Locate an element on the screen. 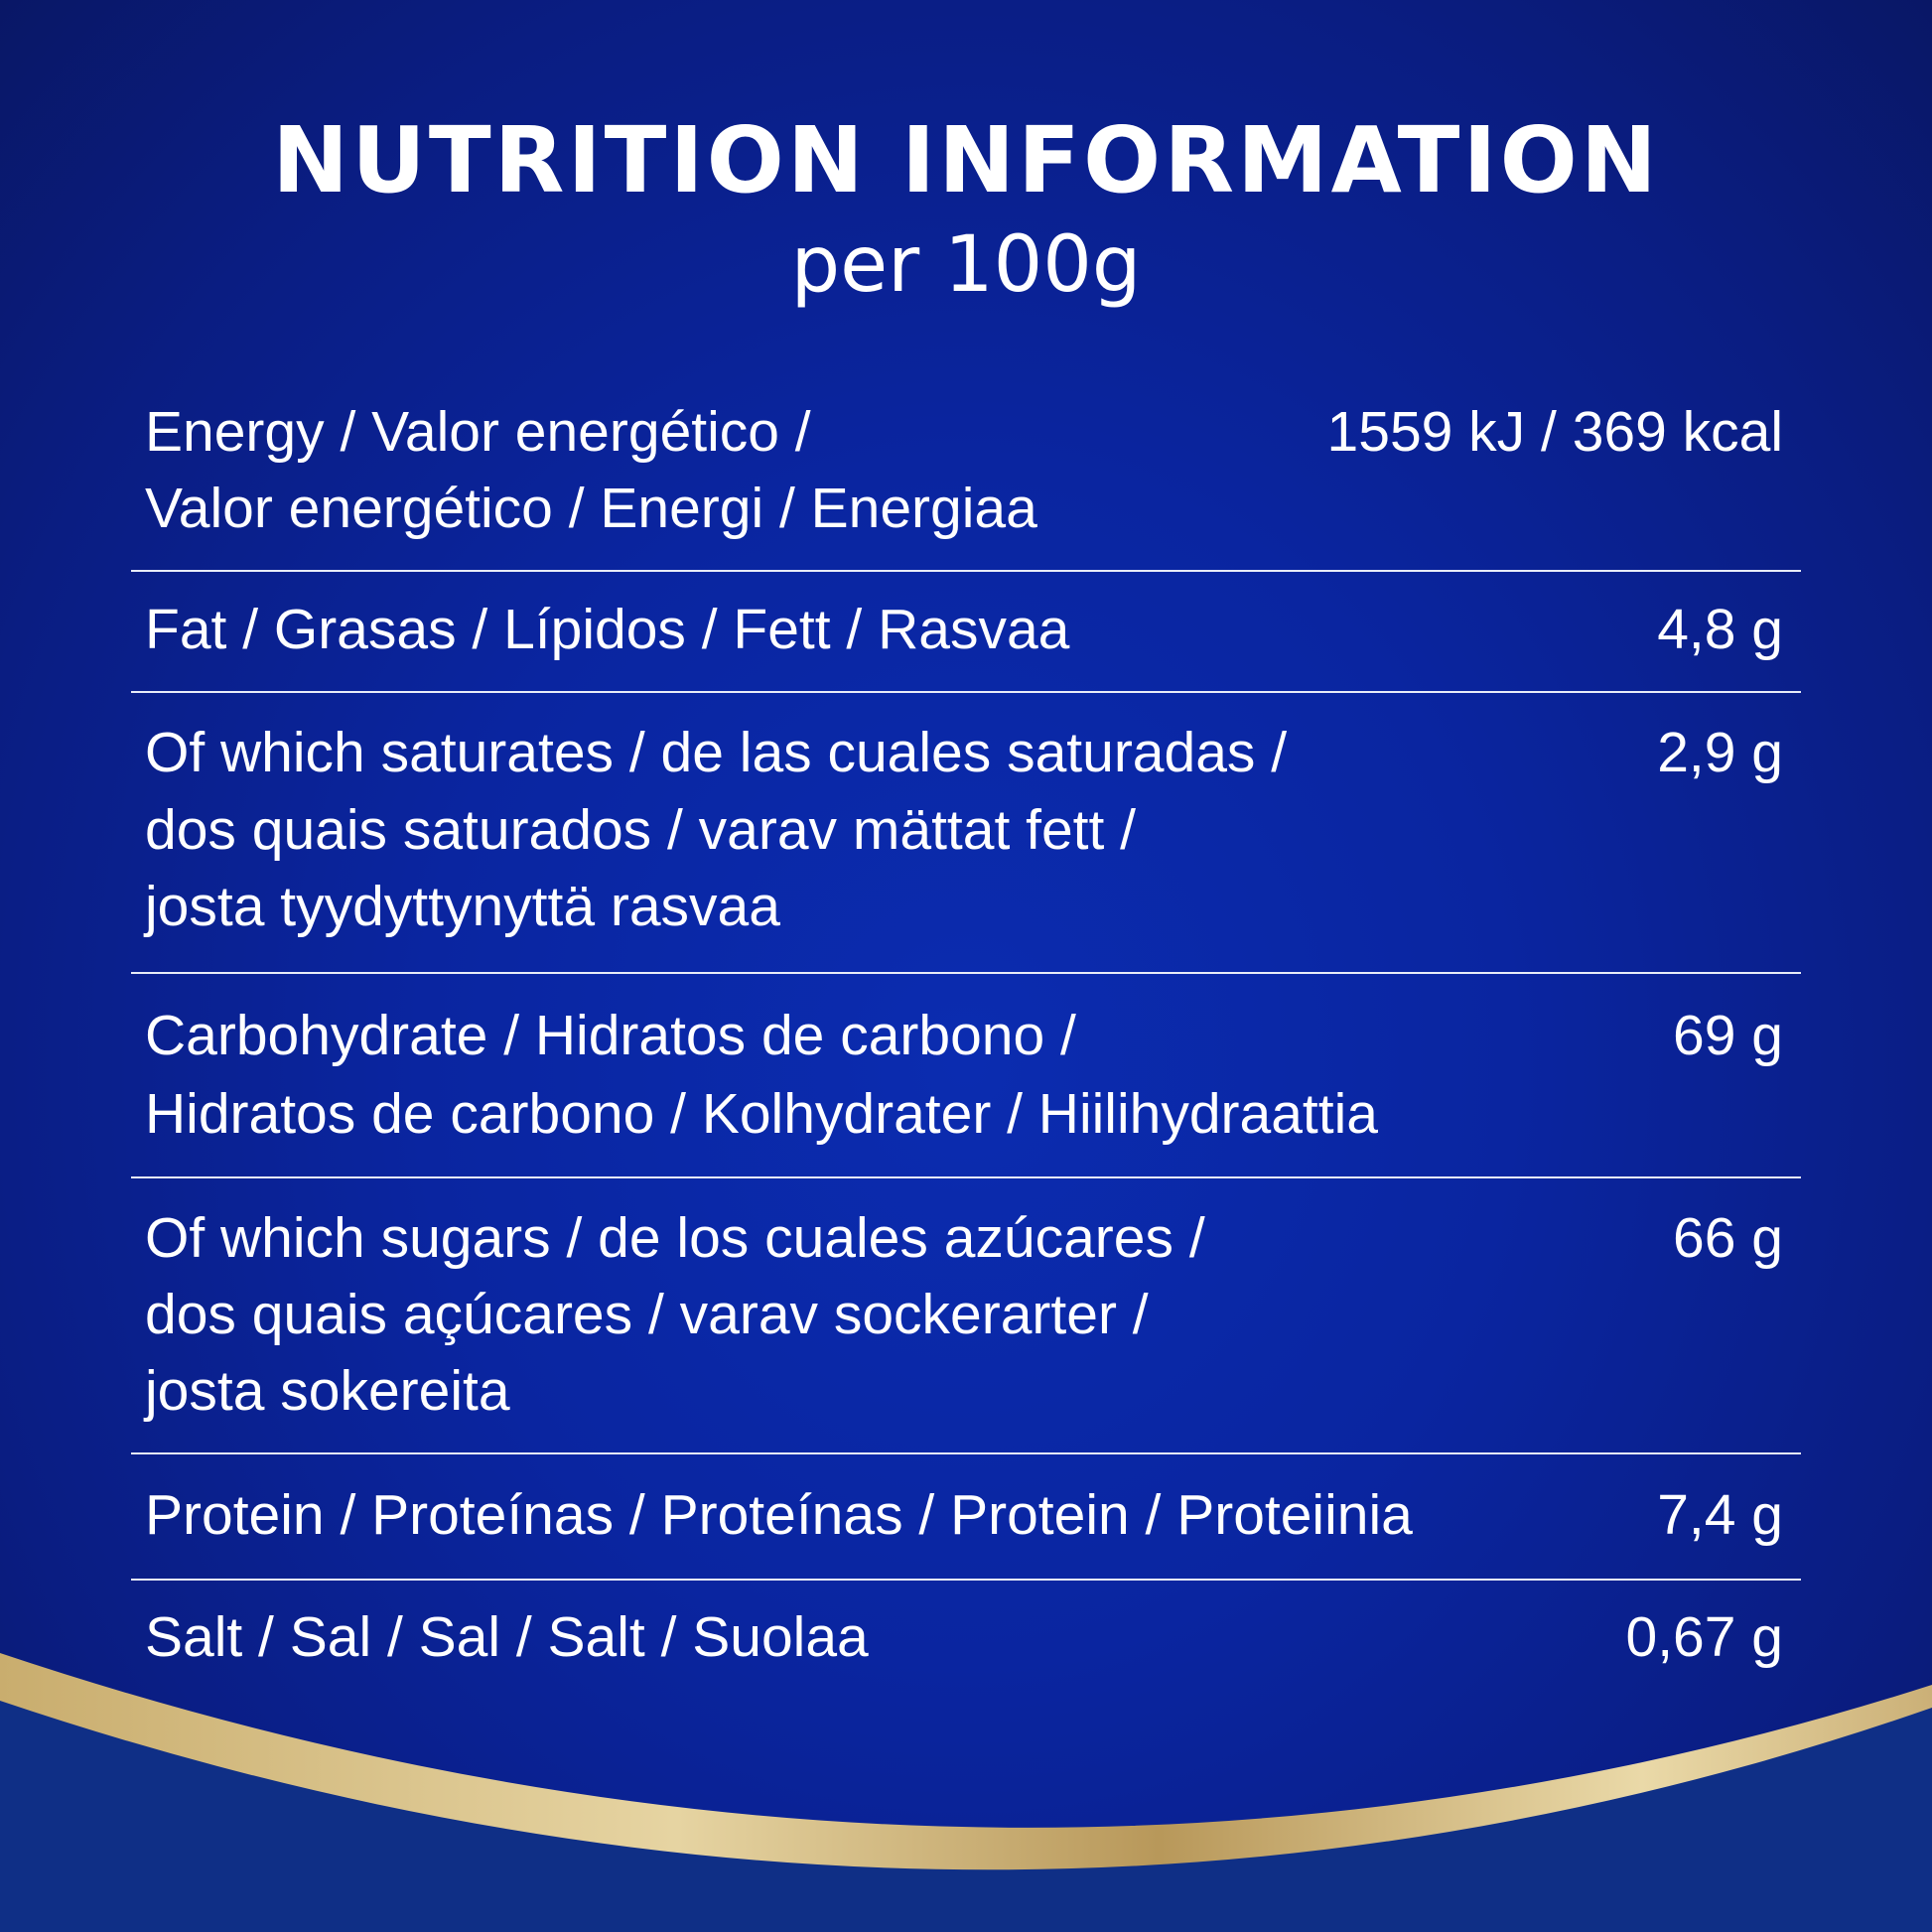 This screenshot has height=1932, width=1932. row-label: josta tyydyttynyttä rasvaa is located at coordinates (462, 906).